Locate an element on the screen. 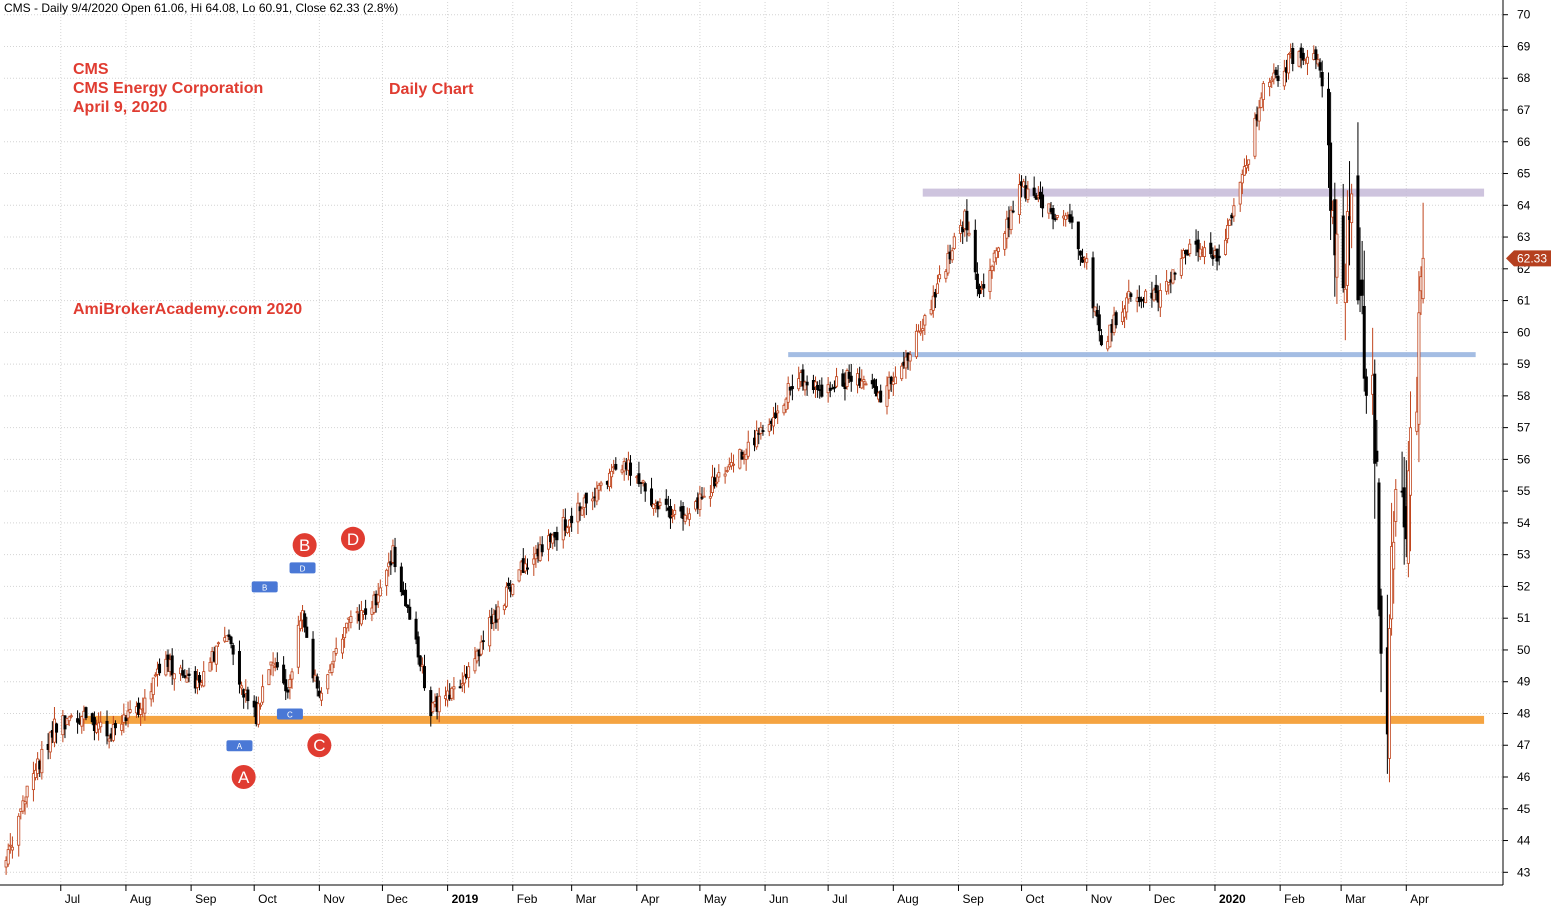 This screenshot has width=1564, height=913. y-tick-label: 47 is located at coordinates (1524, 745).